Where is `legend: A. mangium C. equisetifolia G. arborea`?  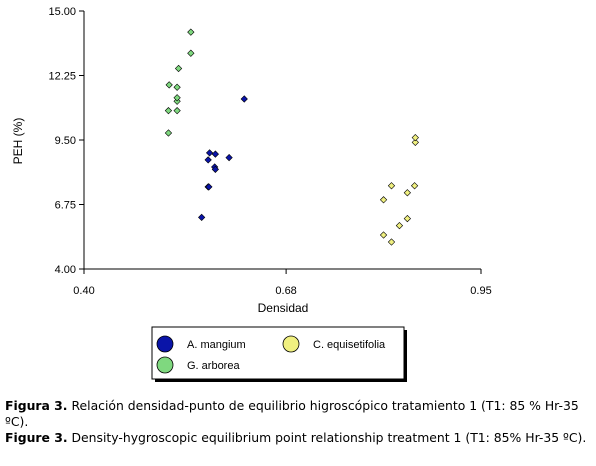 legend: A. mangium C. equisetifolia G. arborea is located at coordinates (279, 354).